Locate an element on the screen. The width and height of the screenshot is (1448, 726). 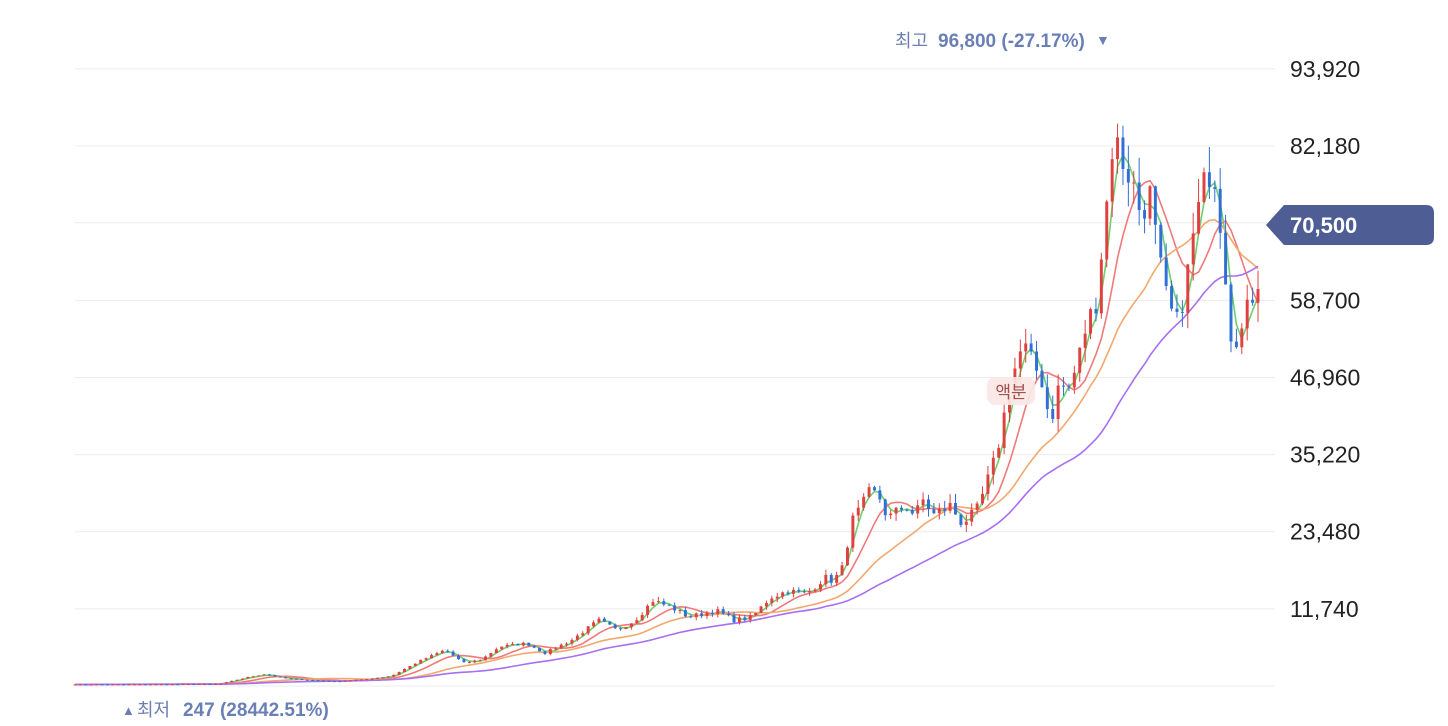
current-price-badge-shape is located at coordinates (1350, 225).